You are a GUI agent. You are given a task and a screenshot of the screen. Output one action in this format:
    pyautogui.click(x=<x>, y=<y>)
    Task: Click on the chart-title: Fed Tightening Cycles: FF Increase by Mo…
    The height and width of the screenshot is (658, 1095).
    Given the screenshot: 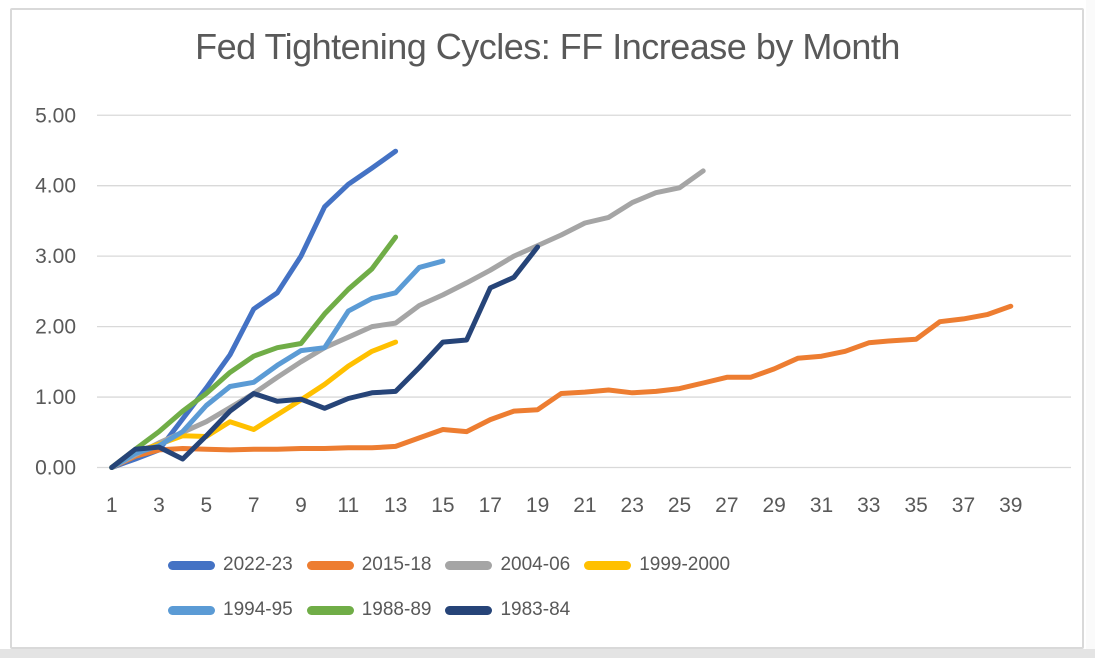 What is the action you would take?
    pyautogui.click(x=547, y=46)
    